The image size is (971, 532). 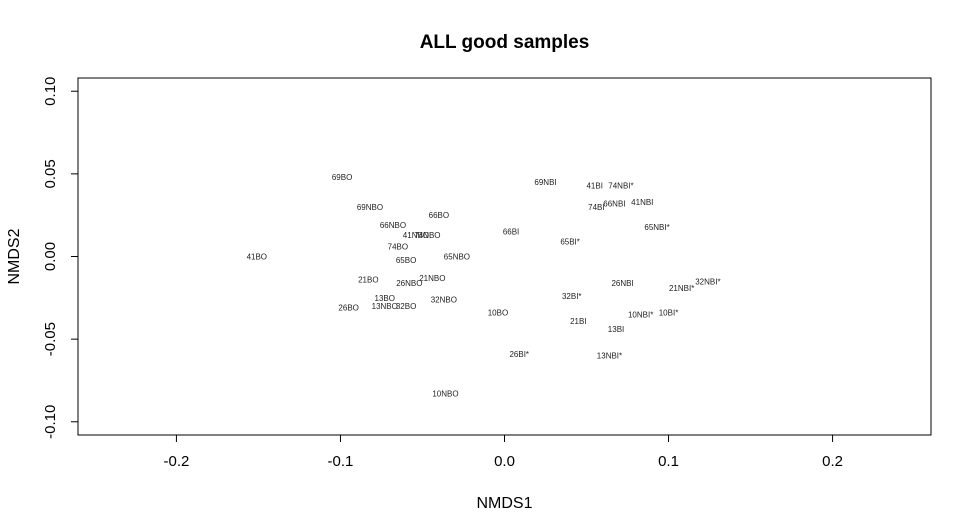 What do you see at coordinates (432, 278) in the screenshot?
I see `point-label: 21NBO` at bounding box center [432, 278].